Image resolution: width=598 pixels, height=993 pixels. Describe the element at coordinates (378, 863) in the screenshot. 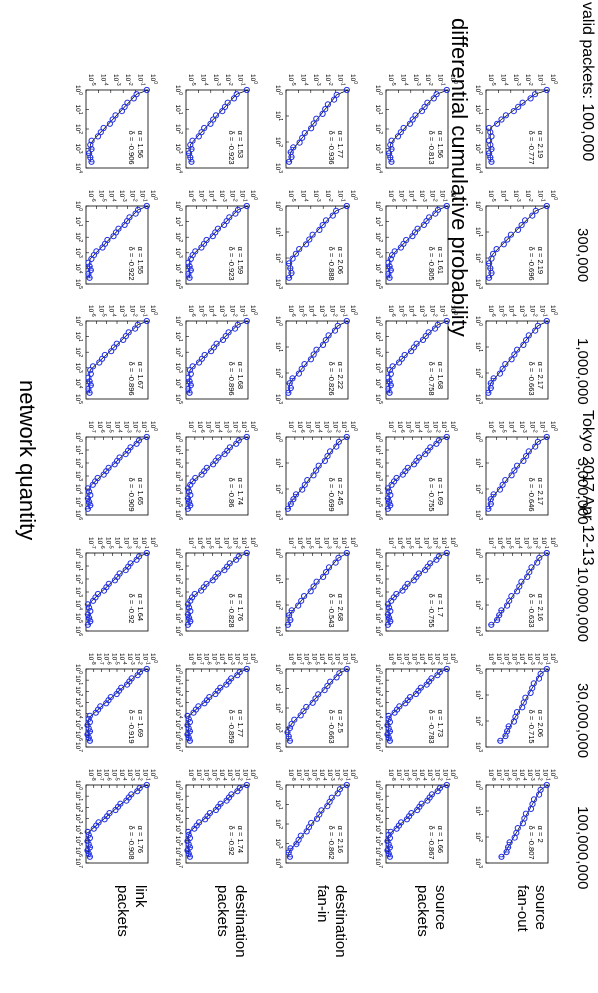

I see `x-tick-label: 10⁷` at that location.